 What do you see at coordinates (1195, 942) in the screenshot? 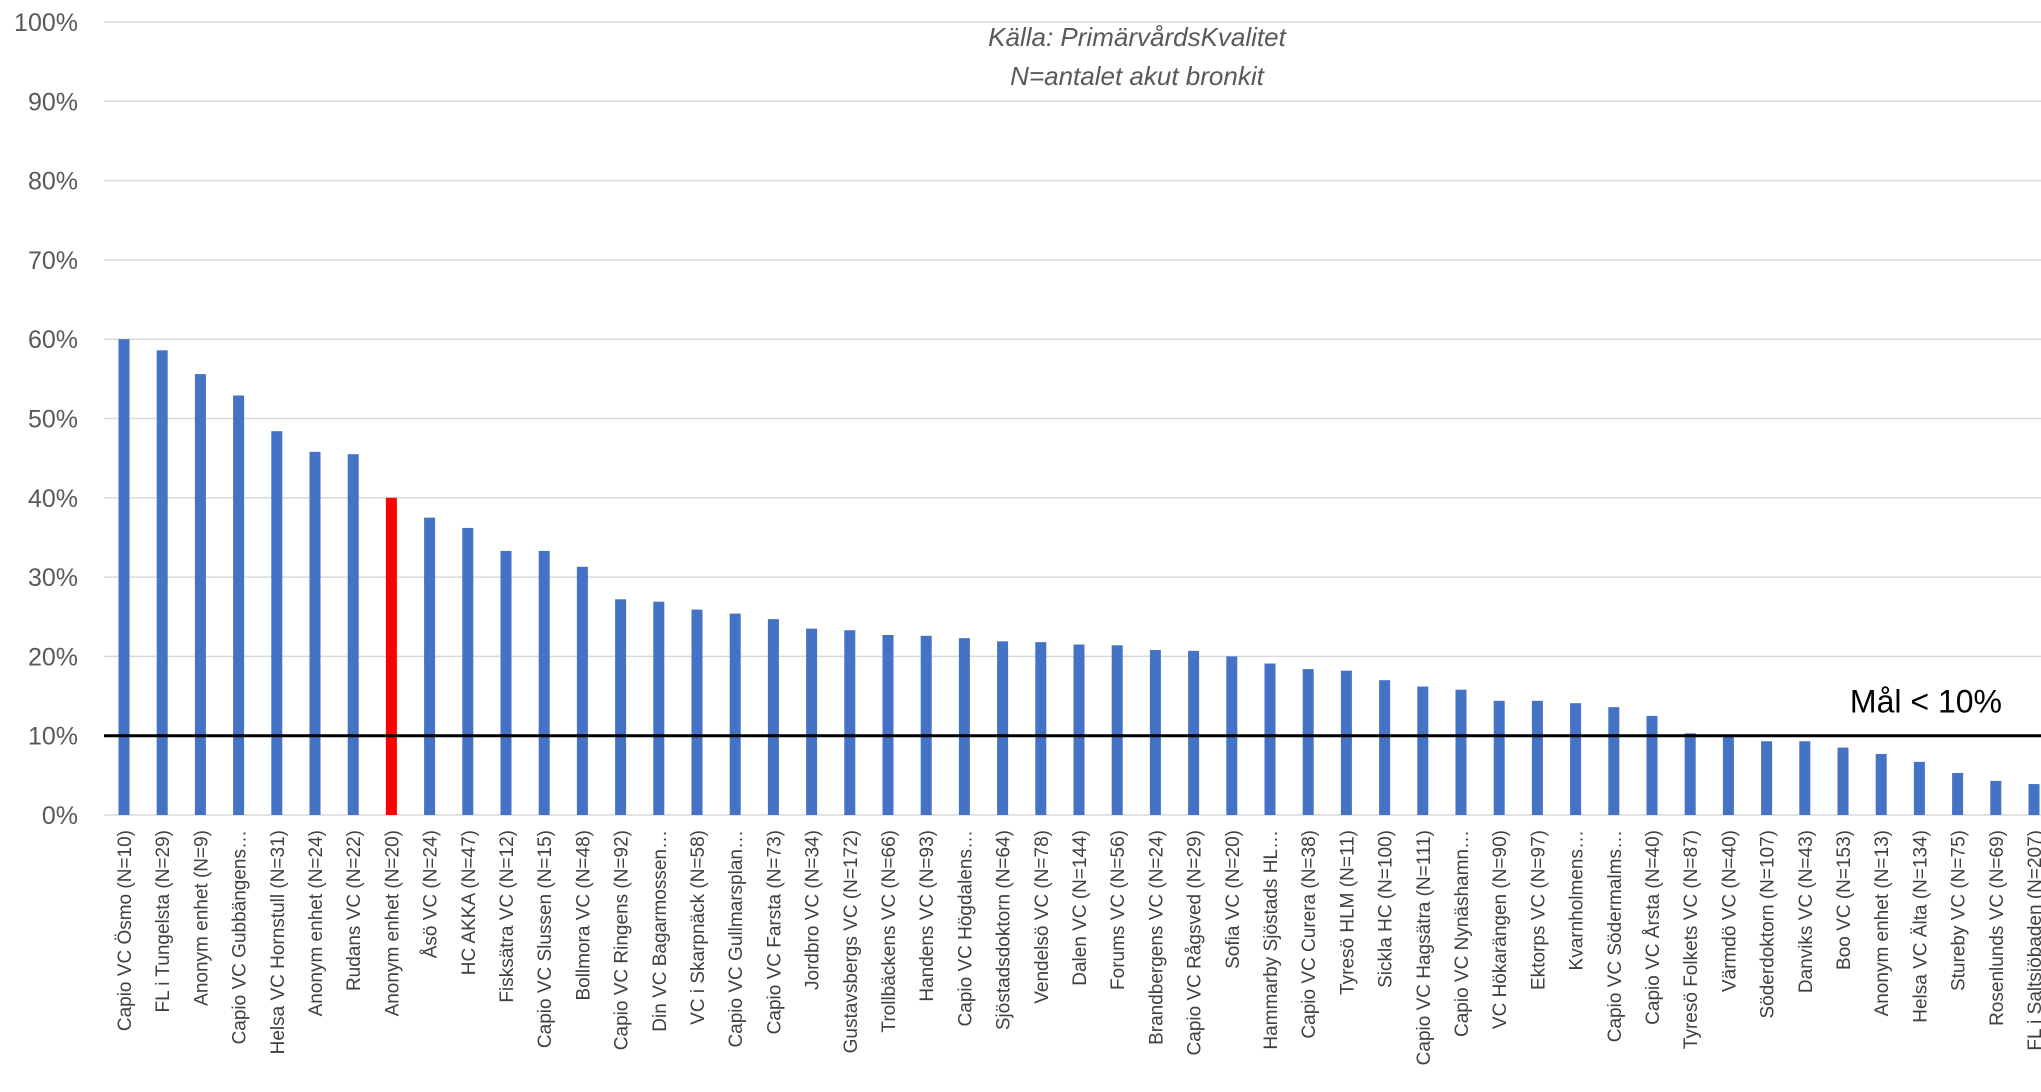
I see `x-tick-label: Capio VC Rågsved (N=29)` at bounding box center [1195, 942].